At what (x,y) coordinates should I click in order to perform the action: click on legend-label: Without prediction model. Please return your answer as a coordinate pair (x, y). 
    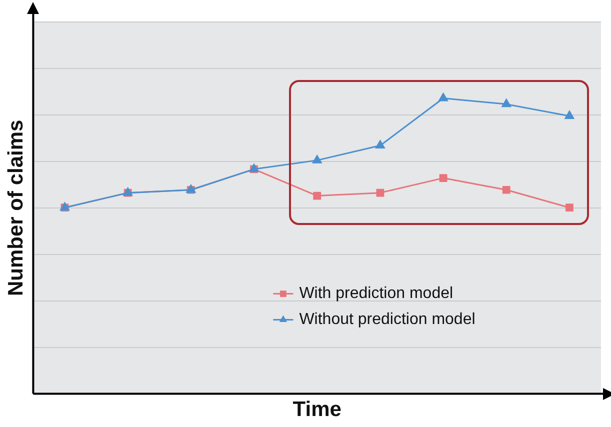
    Looking at the image, I should click on (387, 319).